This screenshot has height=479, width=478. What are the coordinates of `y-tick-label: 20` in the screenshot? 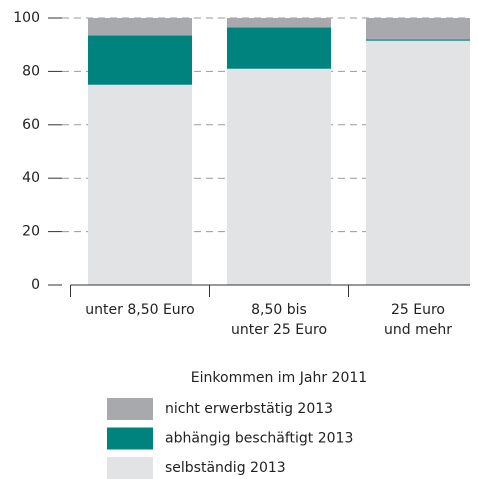 It's located at (31, 232).